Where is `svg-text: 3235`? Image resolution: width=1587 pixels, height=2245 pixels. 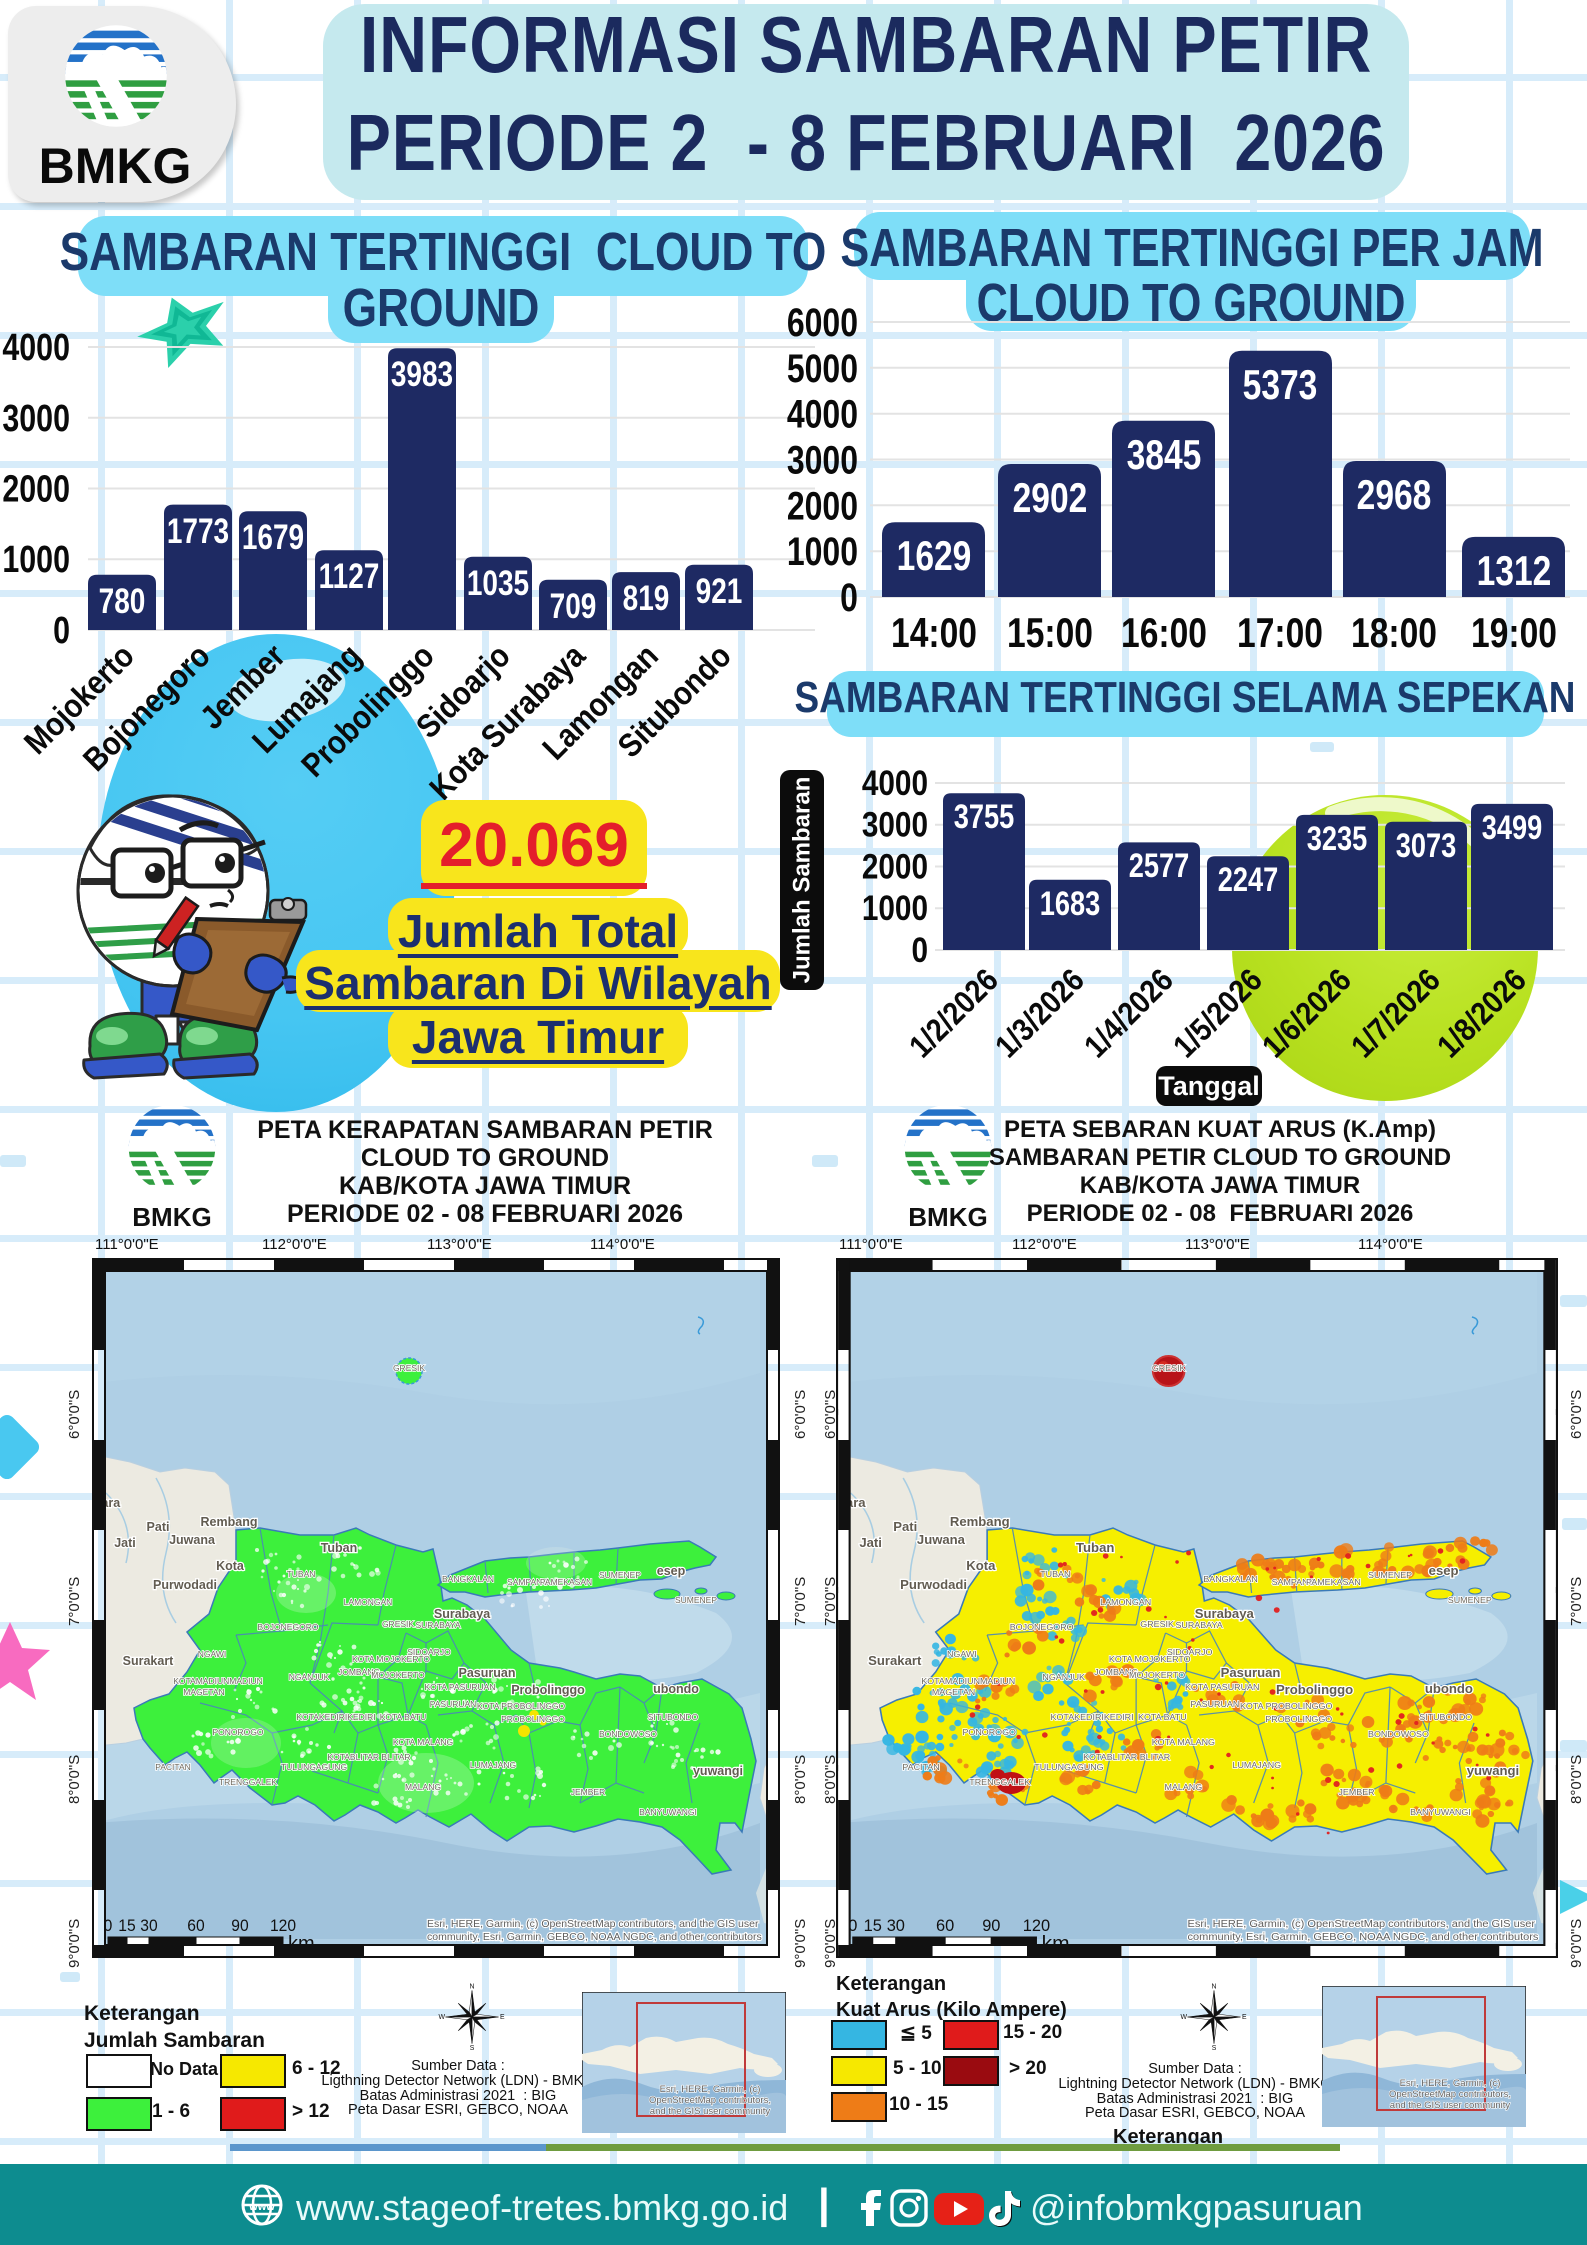 svg-text: 3235 is located at coordinates (1337, 838).